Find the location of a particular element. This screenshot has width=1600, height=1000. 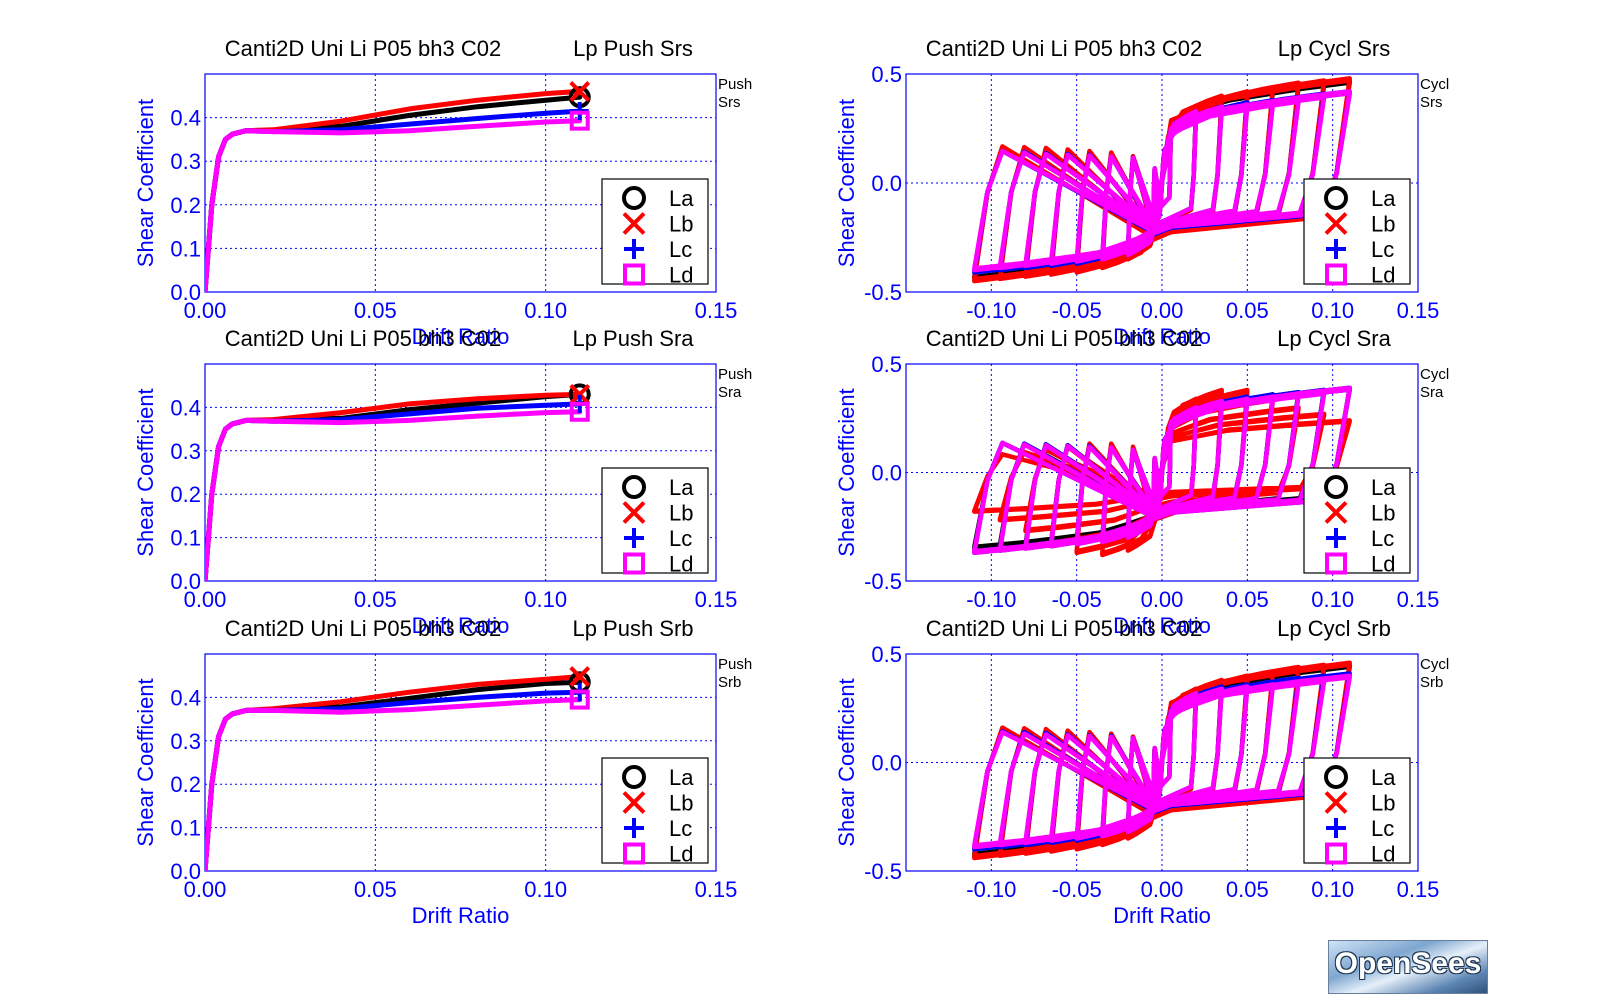

side-note: Sra is located at coordinates (730, 392).